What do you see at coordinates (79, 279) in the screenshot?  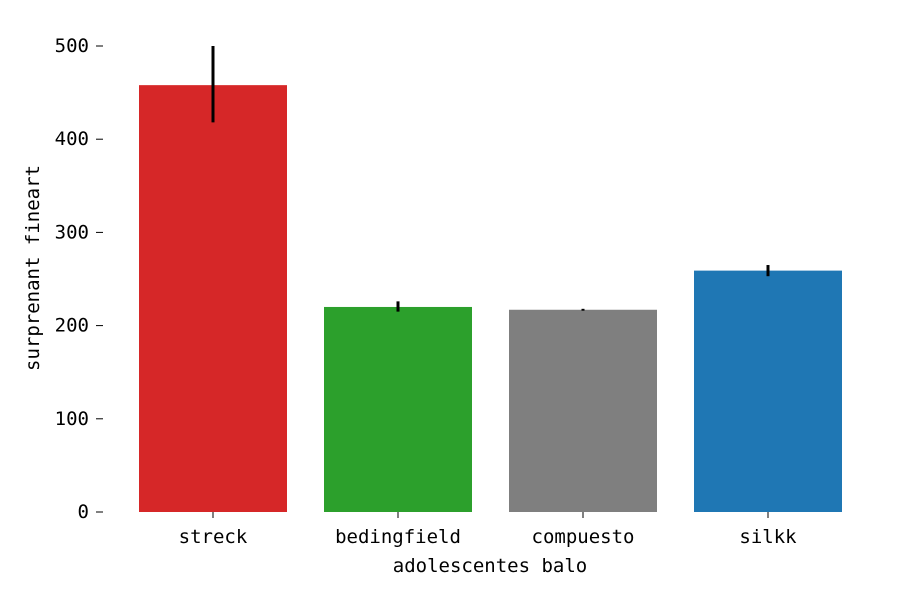 I see `y-axis: 0 100 200 300 400 500` at bounding box center [79, 279].